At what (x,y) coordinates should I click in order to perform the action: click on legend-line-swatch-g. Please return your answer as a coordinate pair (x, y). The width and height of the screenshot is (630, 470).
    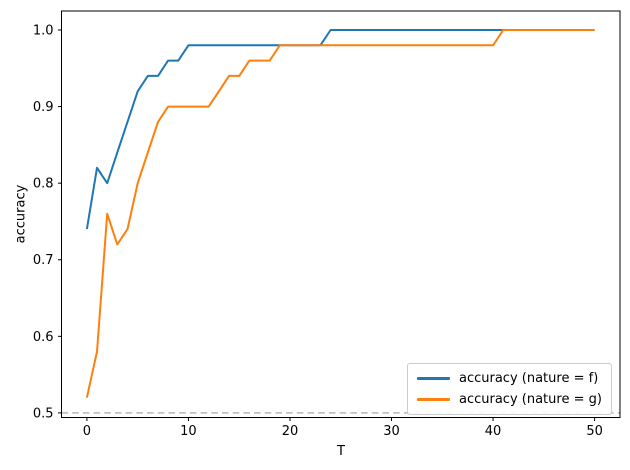
    Looking at the image, I should click on (433, 399).